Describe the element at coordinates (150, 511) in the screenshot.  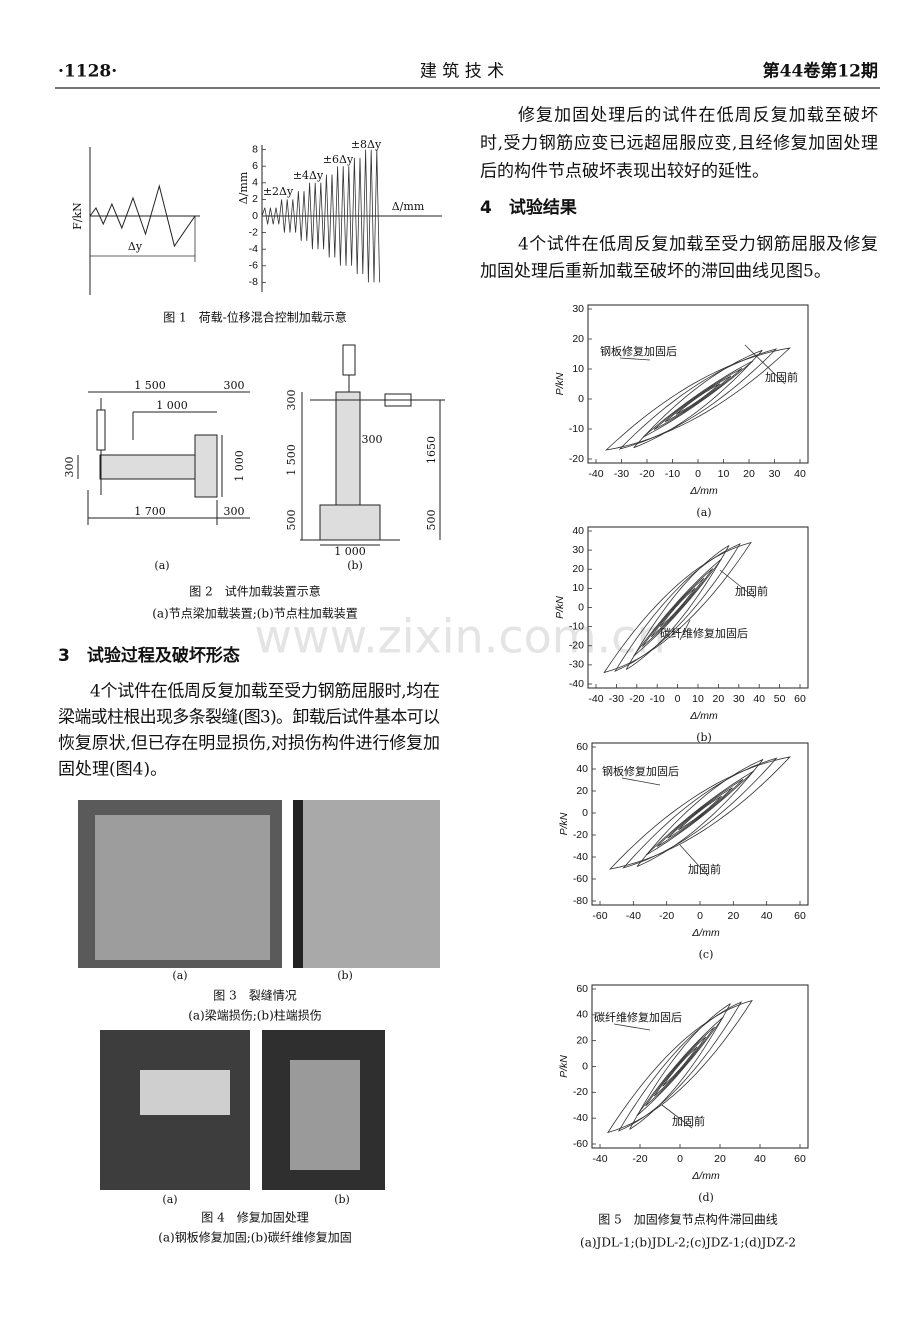
I see `dimension-label: 1 700` at that location.